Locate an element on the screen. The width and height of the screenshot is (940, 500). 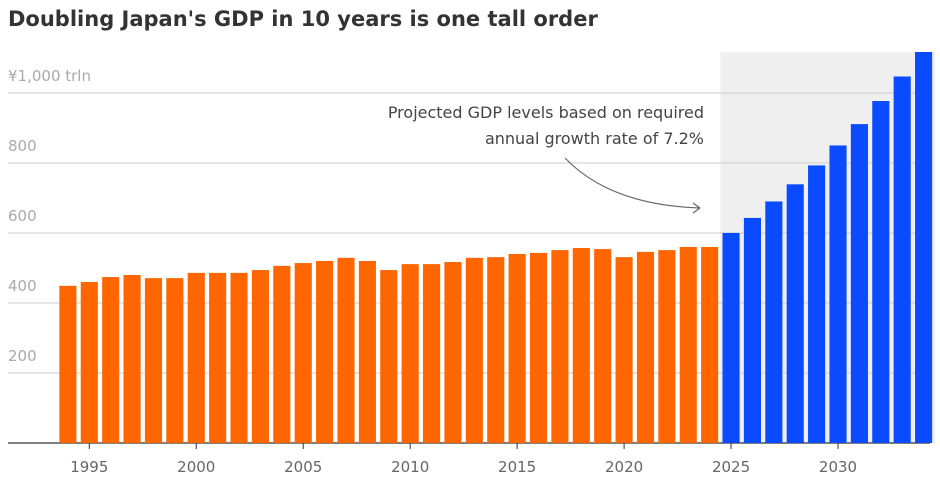
arrow-head is located at coordinates (696, 208).